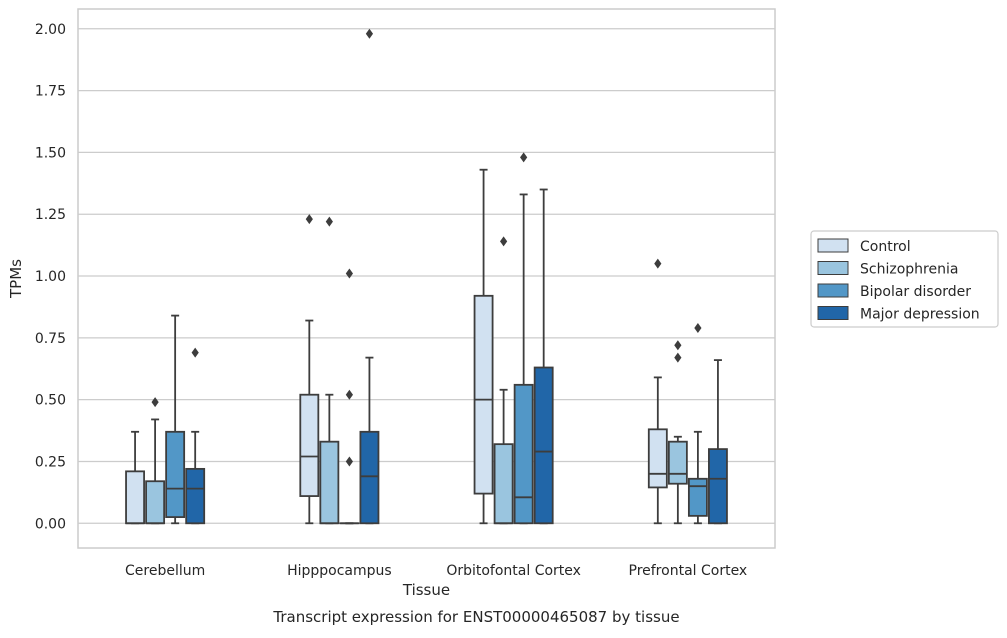 Image resolution: width=1007 pixels, height=638 pixels. What do you see at coordinates (50, 524) in the screenshot?
I see `y-tick-label: 0.00` at bounding box center [50, 524].